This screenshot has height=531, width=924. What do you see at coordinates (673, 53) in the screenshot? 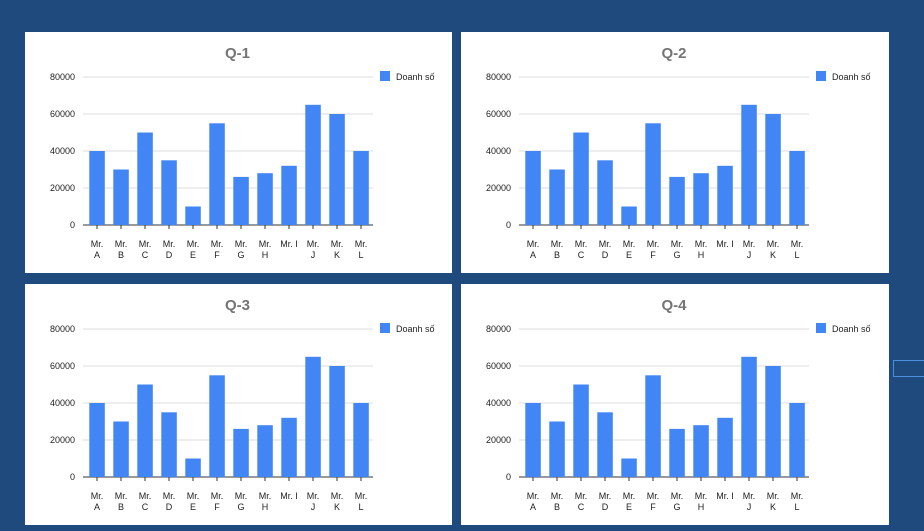
I see `chart-title: Q-2` at bounding box center [673, 53].